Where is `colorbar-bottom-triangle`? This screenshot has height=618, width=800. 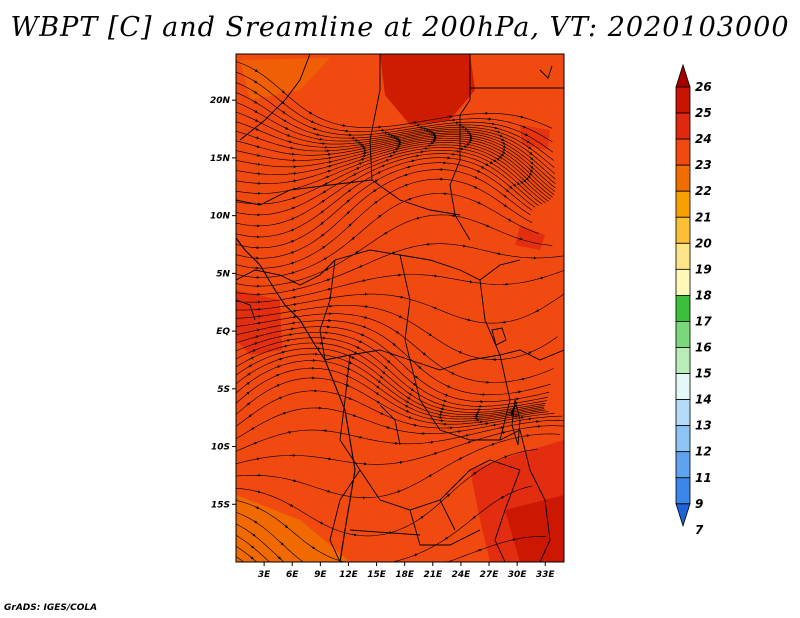 colorbar-bottom-triangle is located at coordinates (683, 515).